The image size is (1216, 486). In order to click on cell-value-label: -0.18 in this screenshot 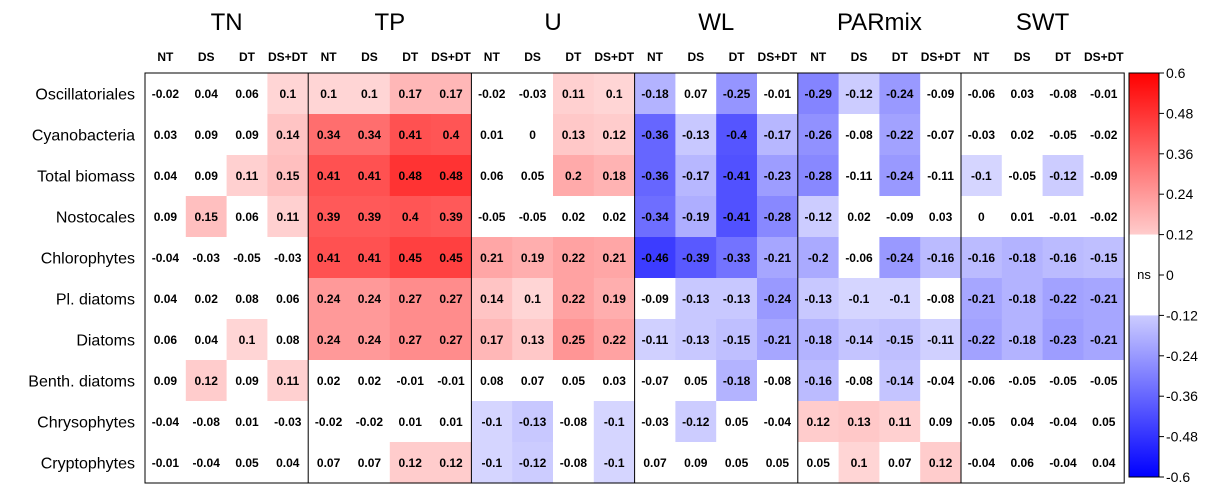, I will do `click(819, 340)`.